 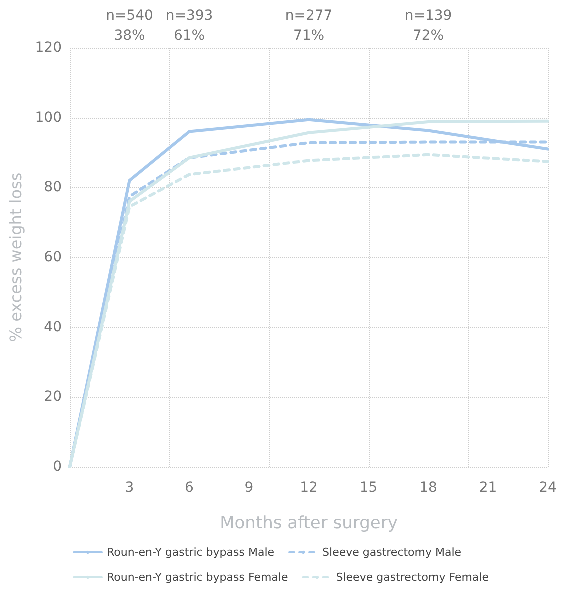 What do you see at coordinates (309, 26) in the screenshot?
I see `text: n=277 71%` at bounding box center [309, 26].